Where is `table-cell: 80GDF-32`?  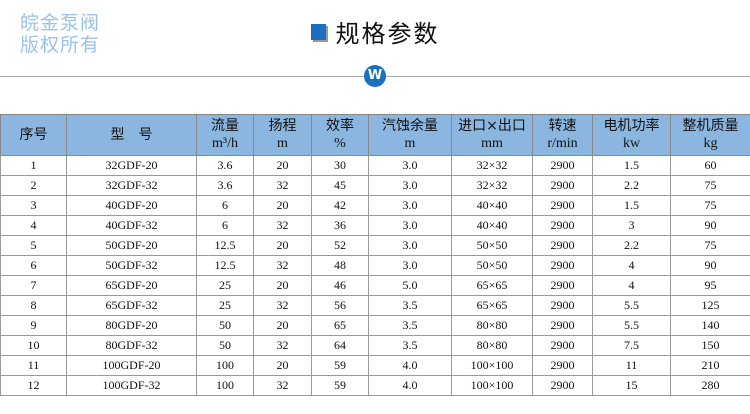 table-cell: 80GDF-32 is located at coordinates (131, 345).